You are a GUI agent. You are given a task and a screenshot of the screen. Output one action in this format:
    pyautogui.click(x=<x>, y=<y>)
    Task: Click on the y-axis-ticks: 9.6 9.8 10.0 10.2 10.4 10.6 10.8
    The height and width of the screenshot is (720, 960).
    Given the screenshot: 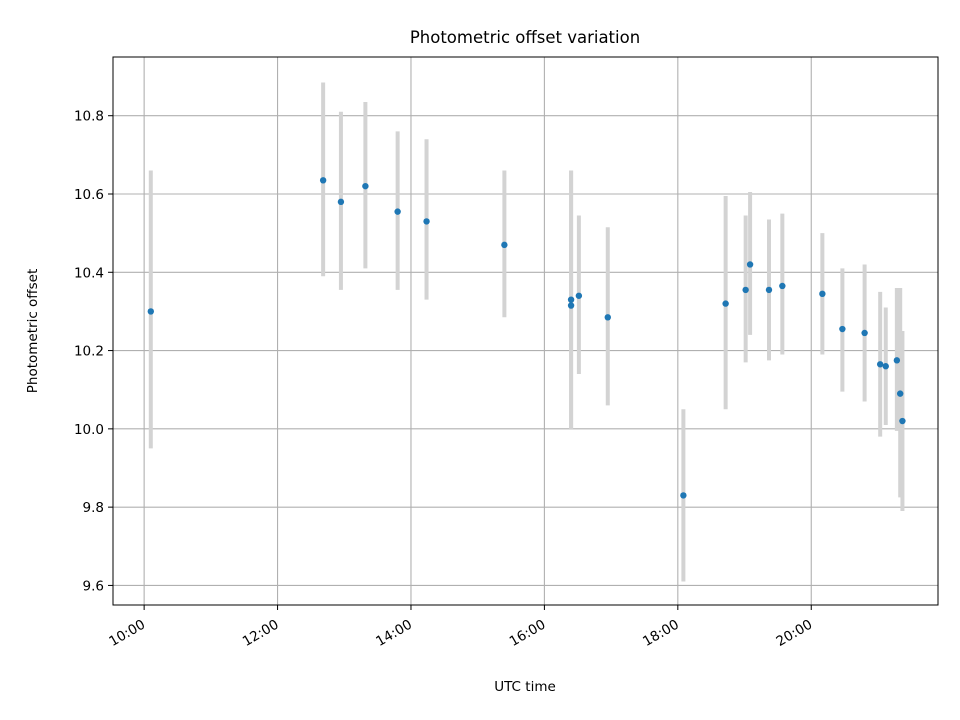 What is the action you would take?
    pyautogui.click(x=93, y=351)
    